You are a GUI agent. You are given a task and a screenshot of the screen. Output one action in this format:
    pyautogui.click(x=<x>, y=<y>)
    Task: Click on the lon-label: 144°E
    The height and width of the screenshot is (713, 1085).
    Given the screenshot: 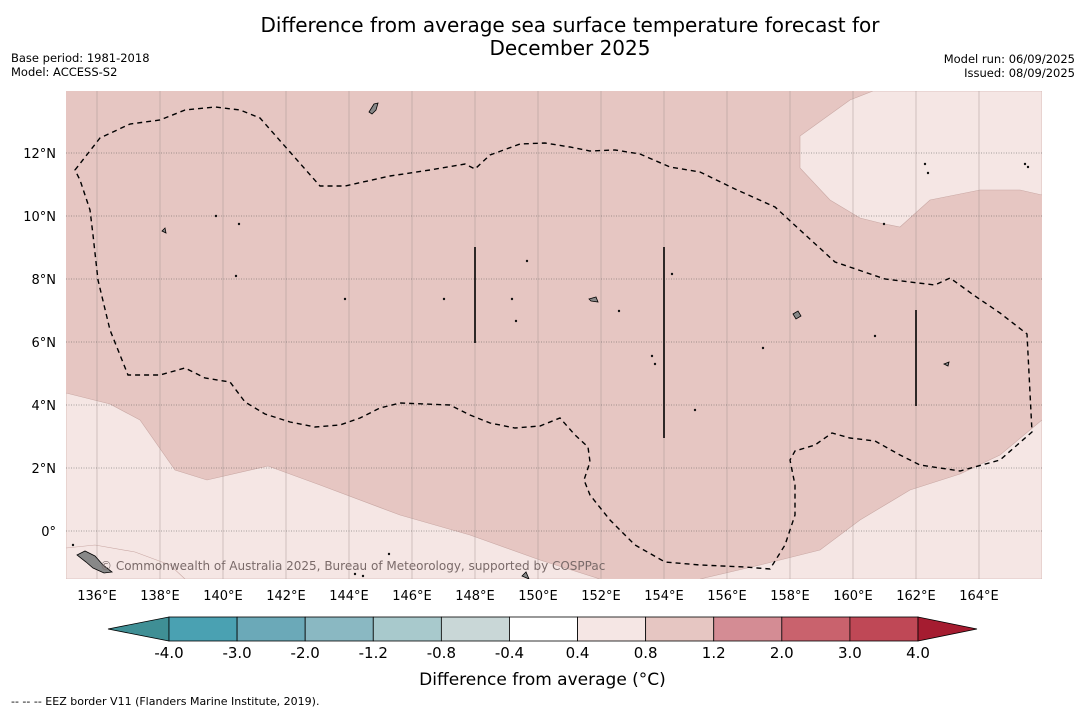 What is the action you would take?
    pyautogui.click(x=349, y=596)
    